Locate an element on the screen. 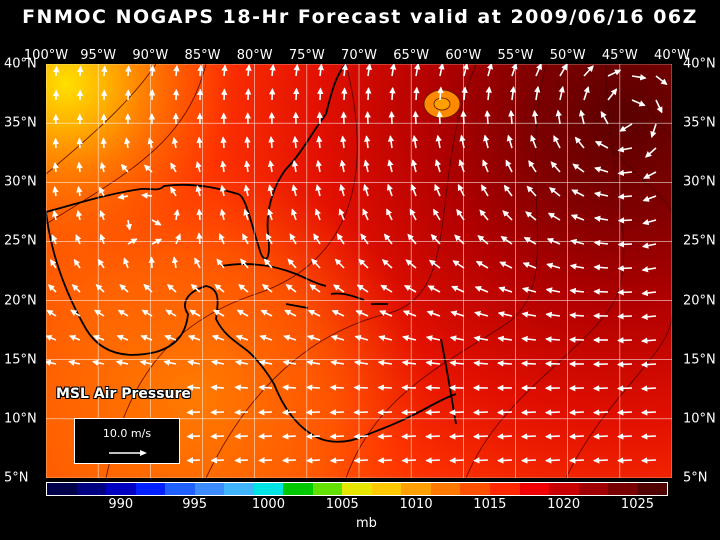  lat-label: 30°N is located at coordinates (699, 182).